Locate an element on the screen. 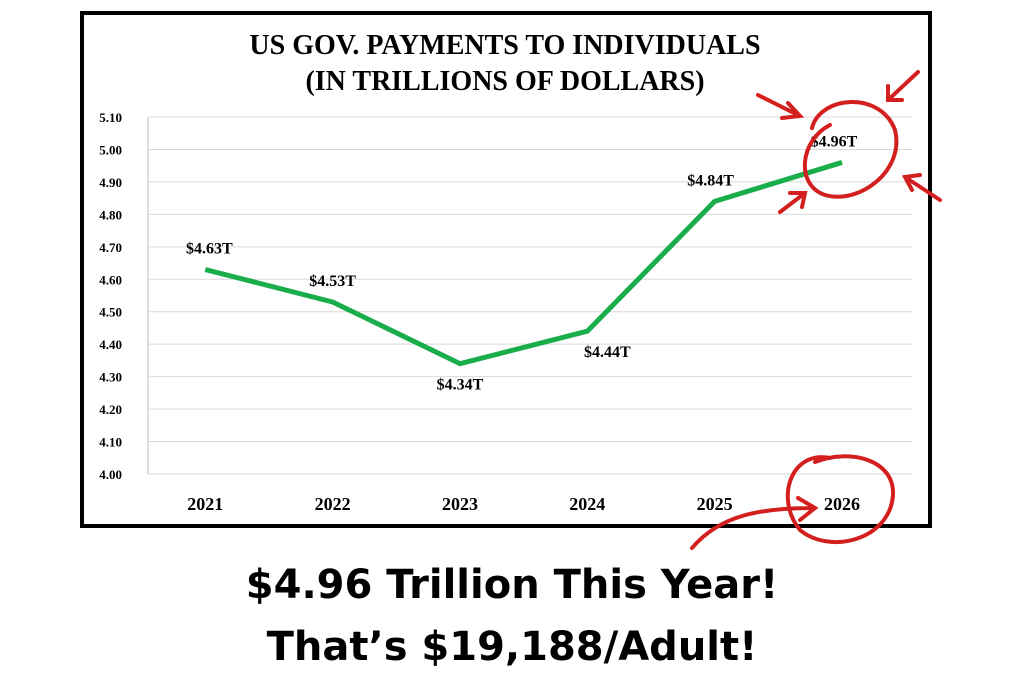 The height and width of the screenshot is (683, 1024). y-tick-label: 4.70 is located at coordinates (110, 247).